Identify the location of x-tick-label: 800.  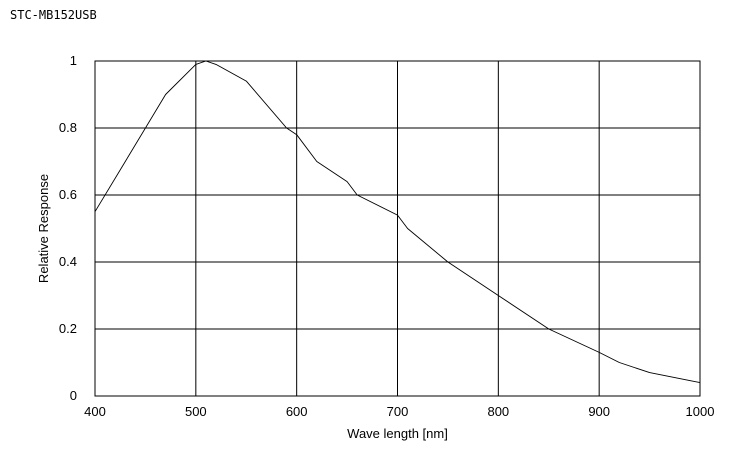
(498, 411).